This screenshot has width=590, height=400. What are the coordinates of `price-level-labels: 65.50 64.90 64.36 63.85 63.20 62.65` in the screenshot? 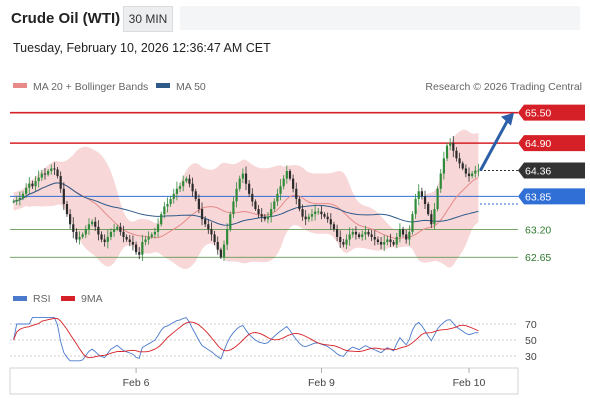 It's located at (551, 184).